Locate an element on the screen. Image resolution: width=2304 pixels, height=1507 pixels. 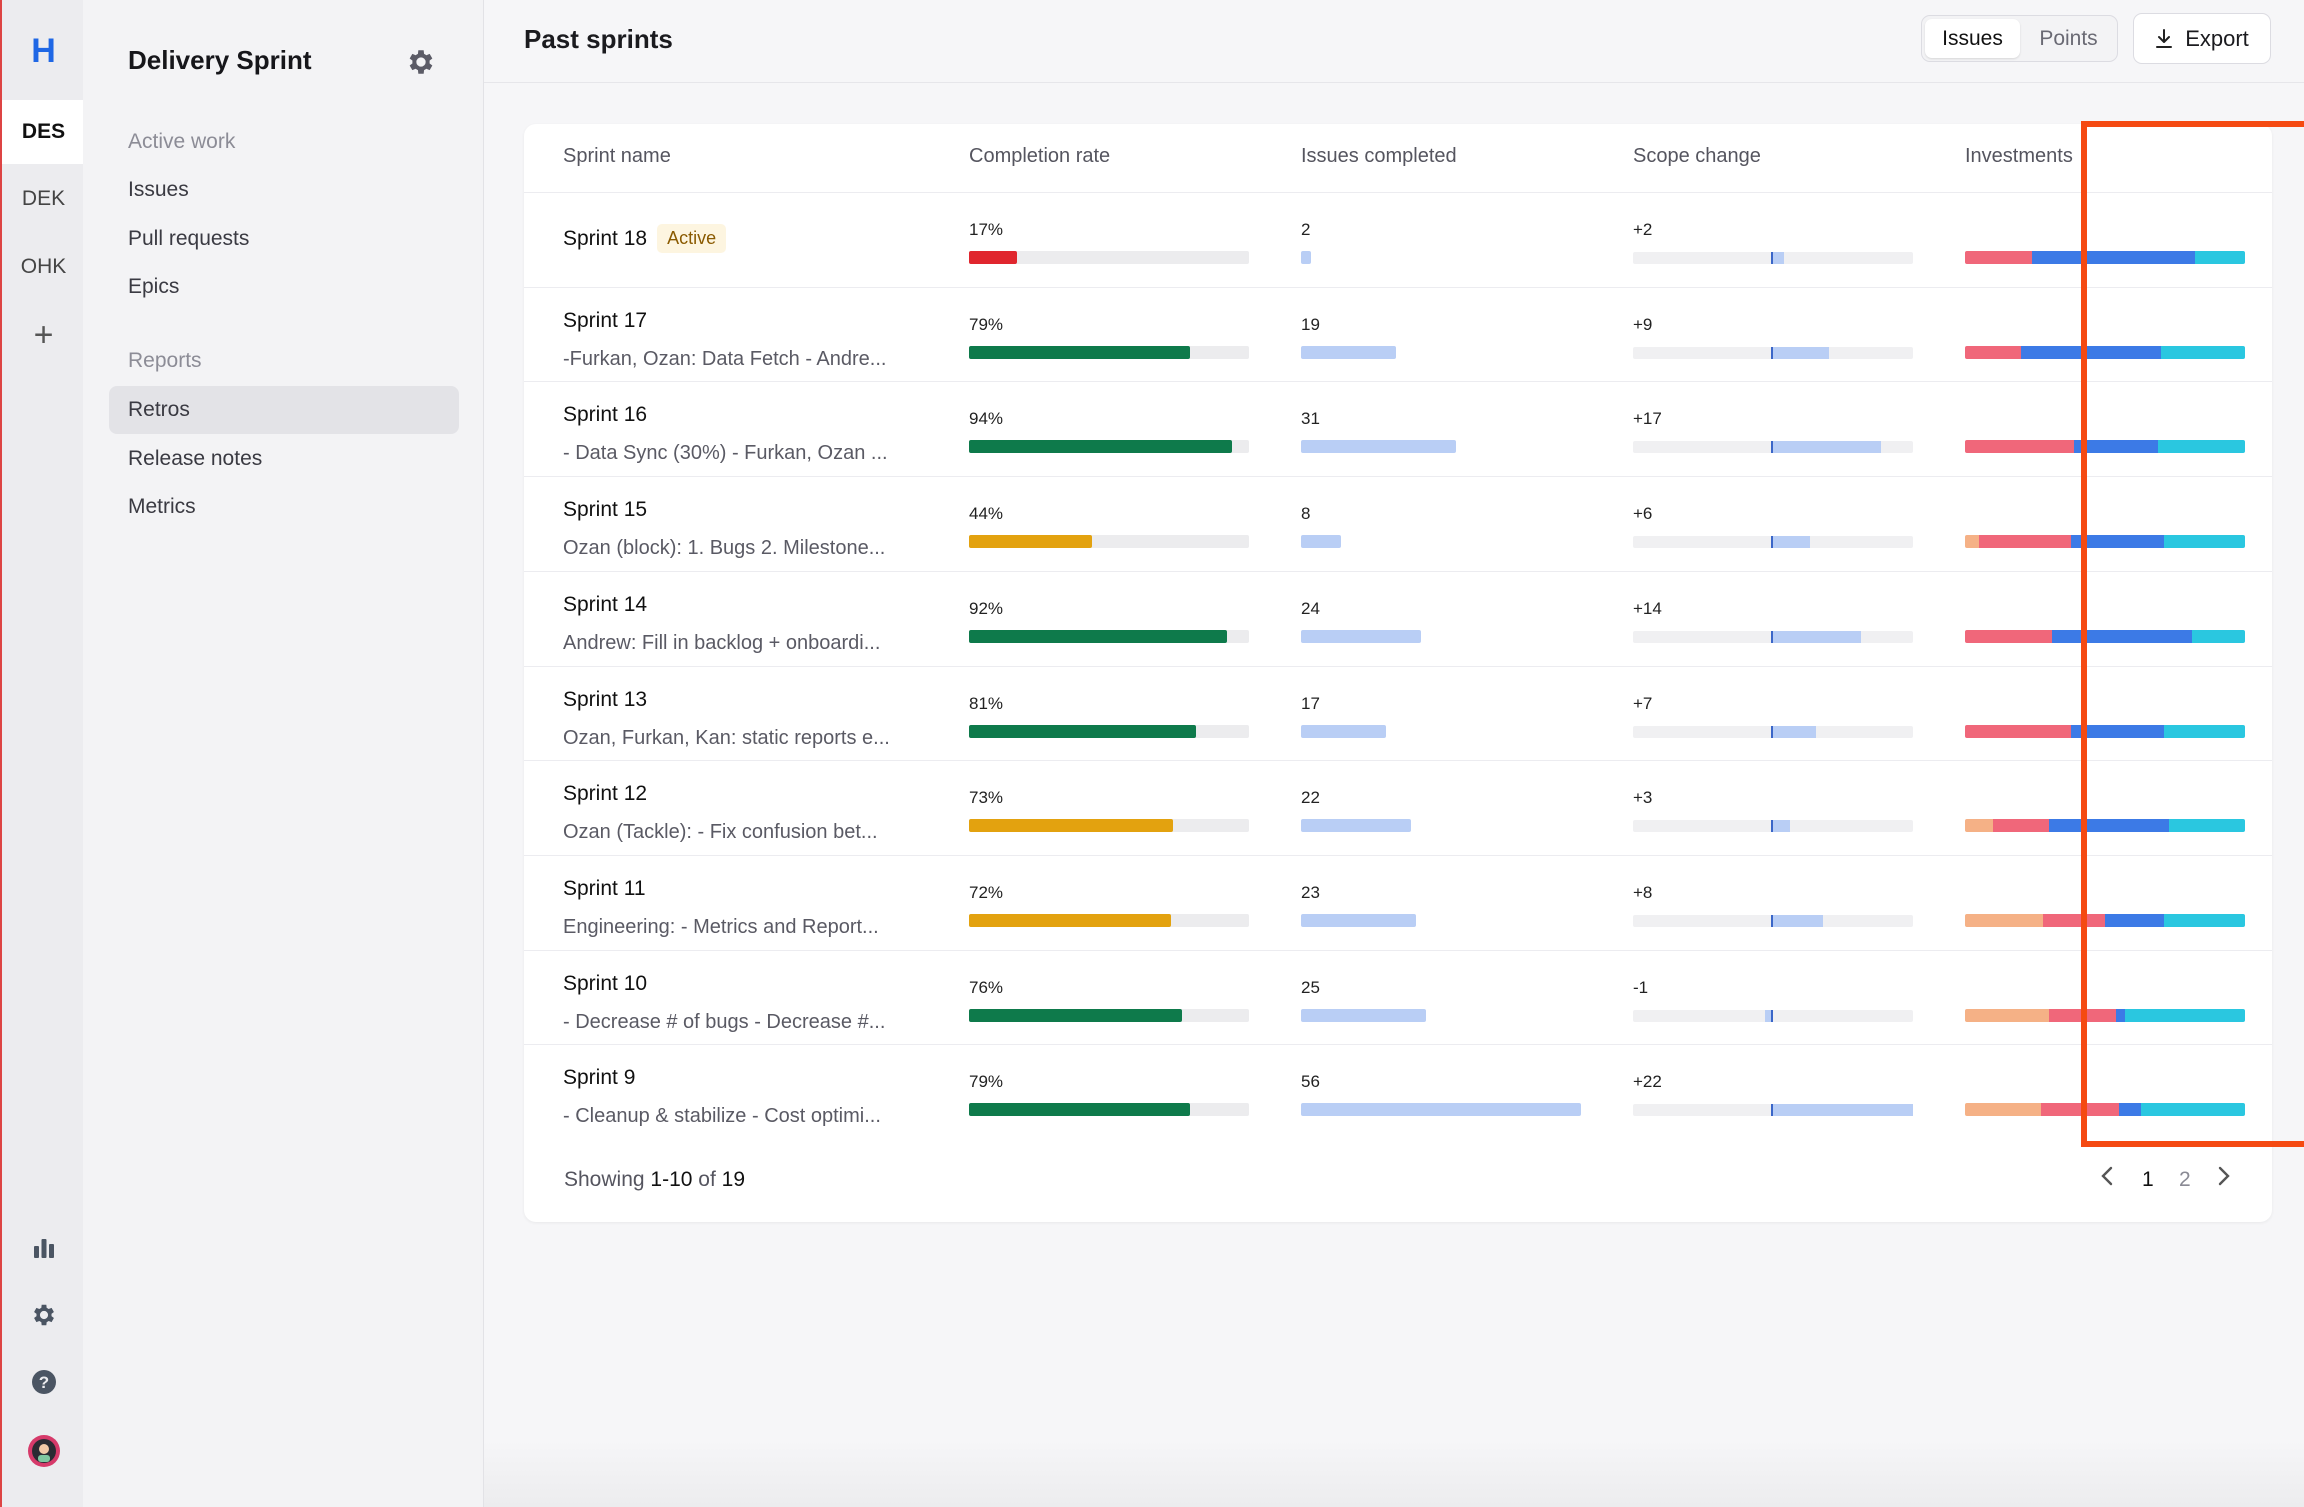
sprint-name: Sprint 9 is located at coordinates (599, 1078).